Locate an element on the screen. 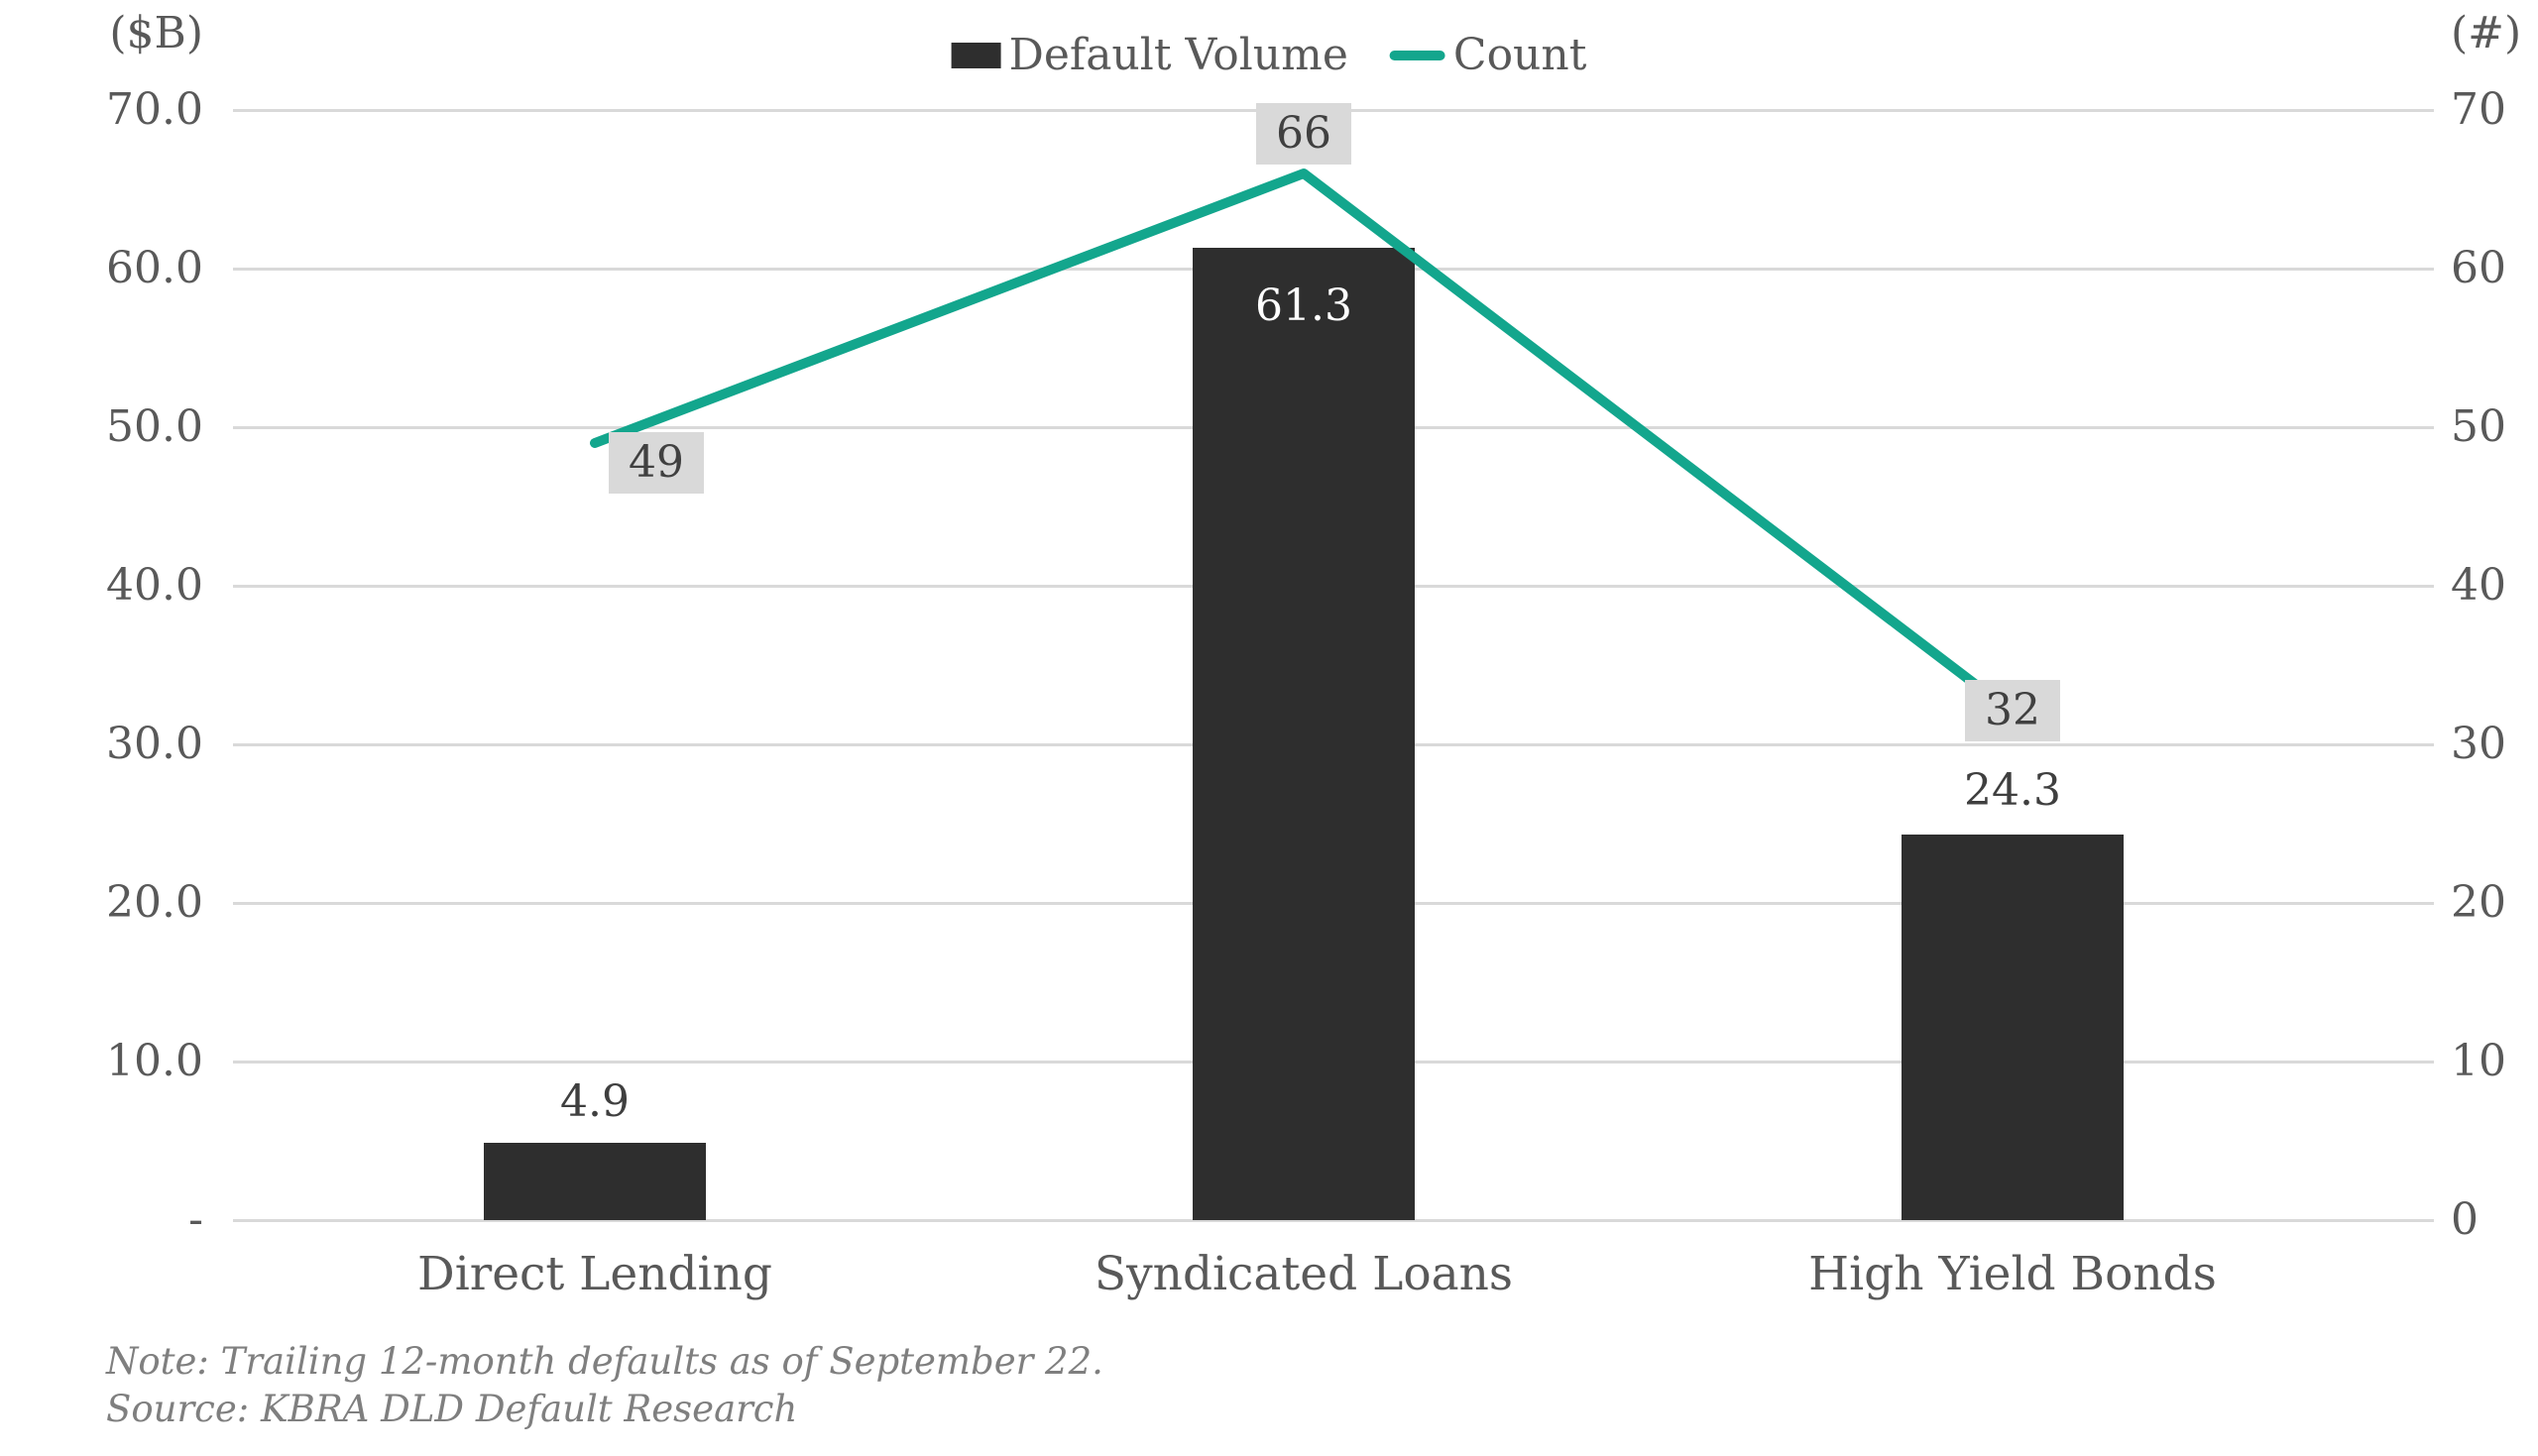 The image size is (2538, 1456). count-label-direct-lending: 49 is located at coordinates (656, 463).